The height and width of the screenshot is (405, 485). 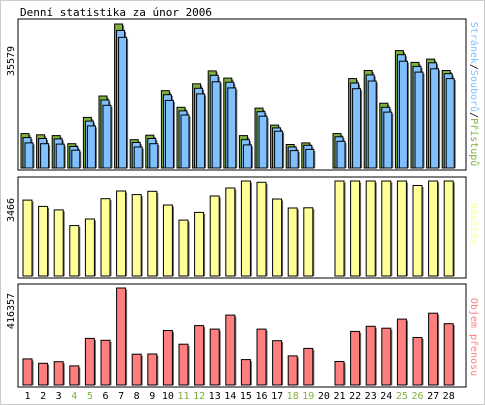 I want to click on bar-hits-Stránek-day-2, so click(x=45, y=156).